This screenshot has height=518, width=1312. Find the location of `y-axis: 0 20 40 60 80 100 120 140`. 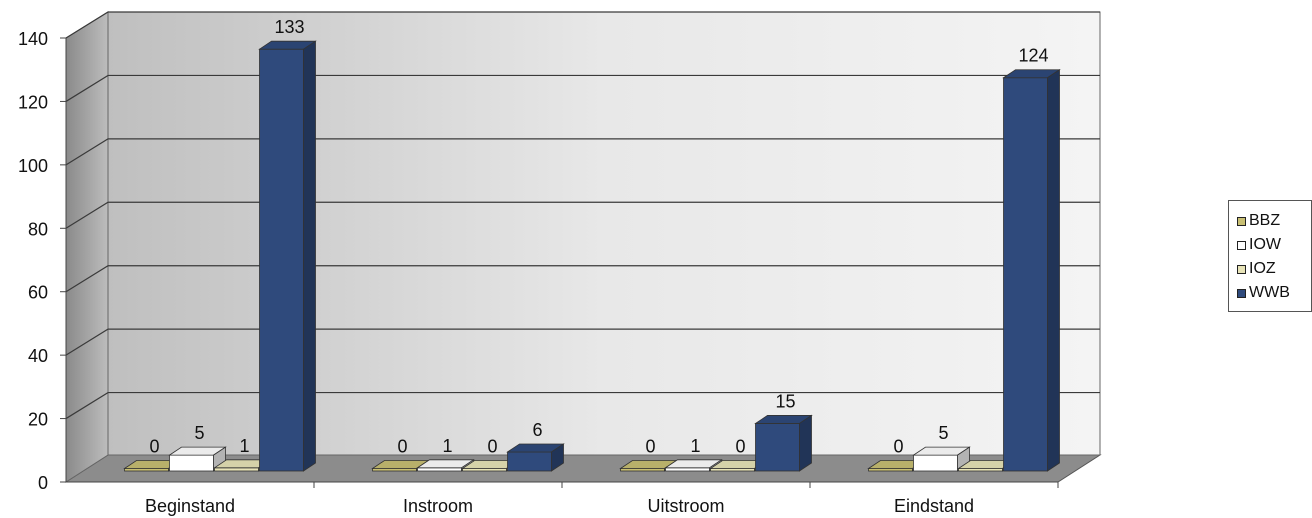

y-axis: 0 20 40 60 80 100 120 140 is located at coordinates (42, 261).